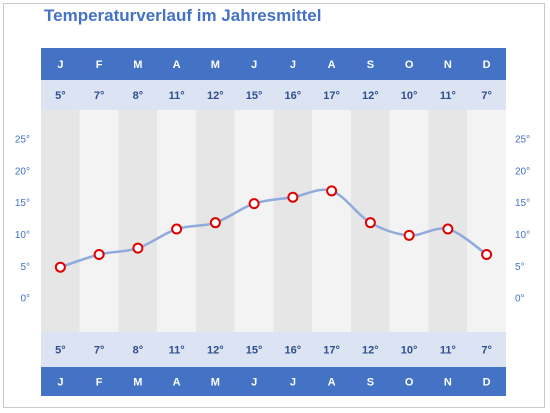  Describe the element at coordinates (99, 65) in the screenshot. I see `month-label-top: F` at that location.